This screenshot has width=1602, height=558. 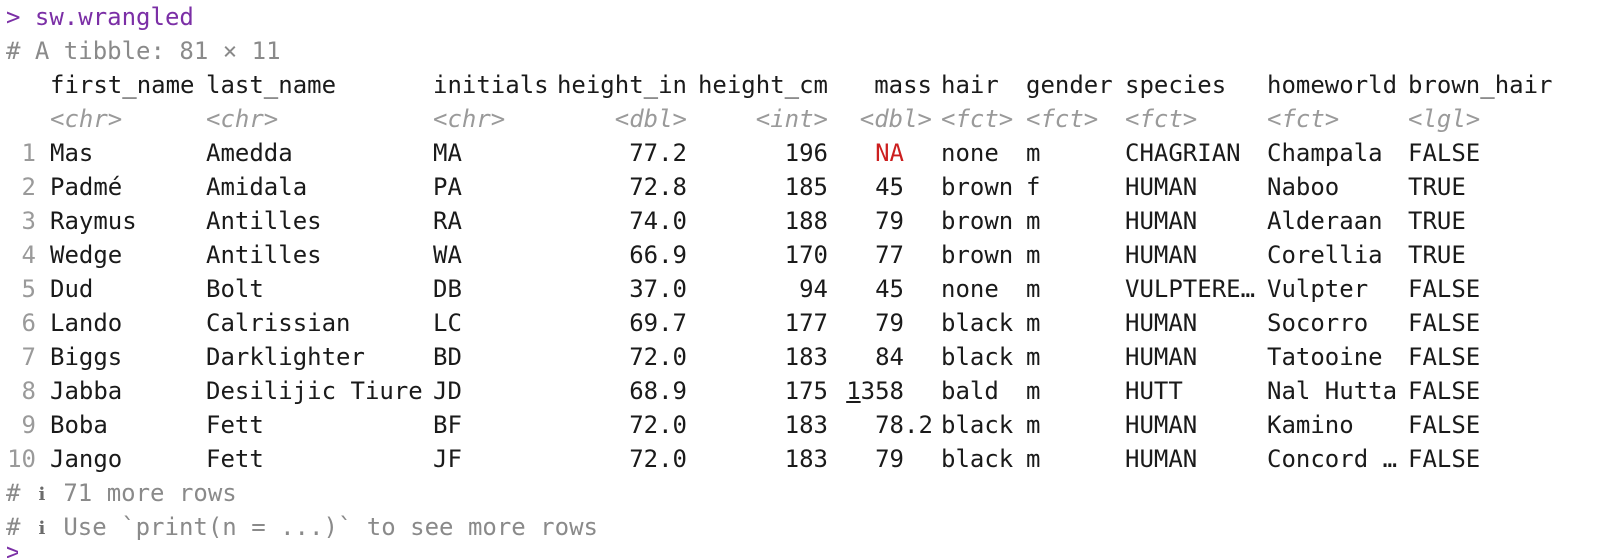 I want to click on cell-initials: LC, so click(x=447, y=323).